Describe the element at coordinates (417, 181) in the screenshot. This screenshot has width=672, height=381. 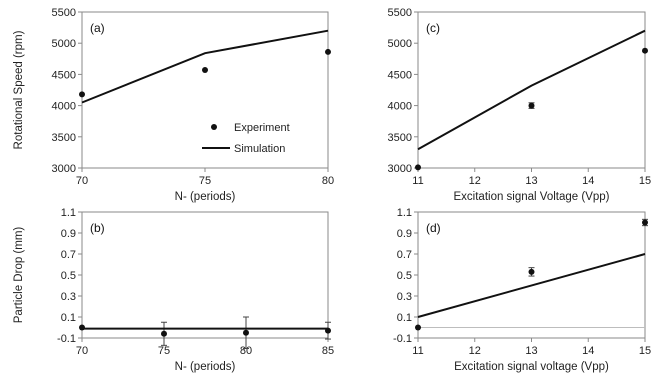
I see `x-tick-label-c: 11` at that location.